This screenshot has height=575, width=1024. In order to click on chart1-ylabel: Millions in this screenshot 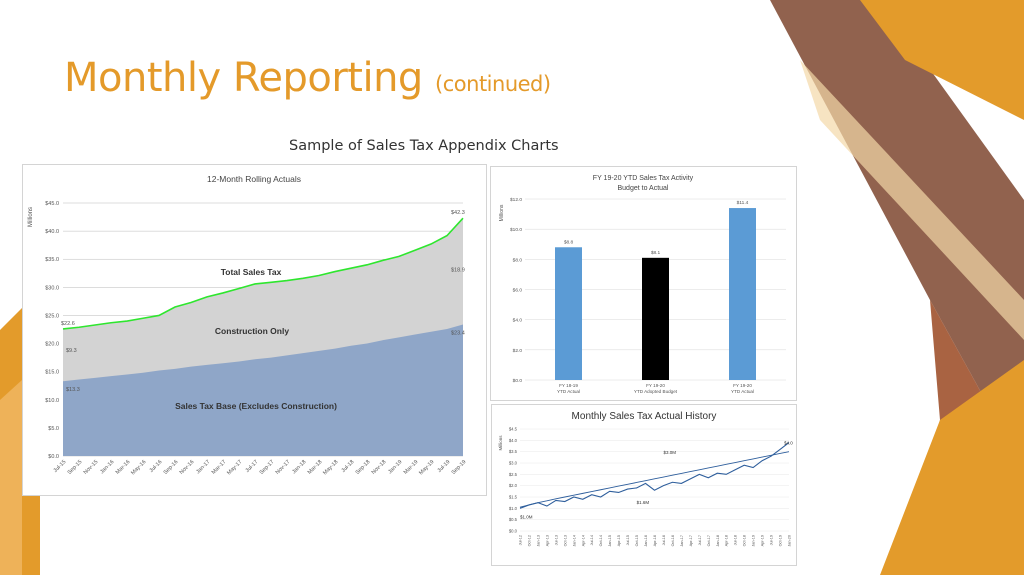, I will do `click(31, 217)`.